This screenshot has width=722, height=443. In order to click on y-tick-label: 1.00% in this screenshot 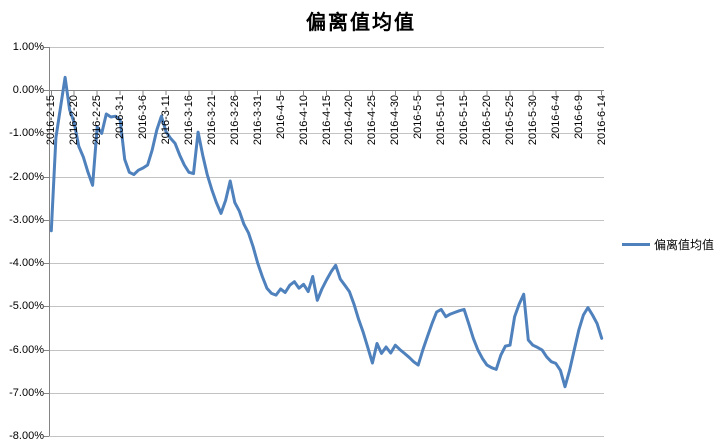, I will do `click(28, 47)`.